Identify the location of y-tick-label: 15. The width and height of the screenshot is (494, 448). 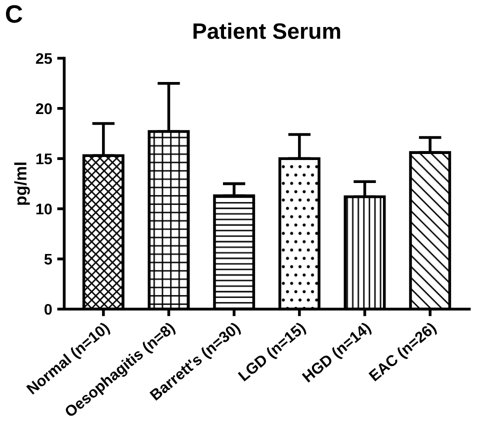
(44, 159).